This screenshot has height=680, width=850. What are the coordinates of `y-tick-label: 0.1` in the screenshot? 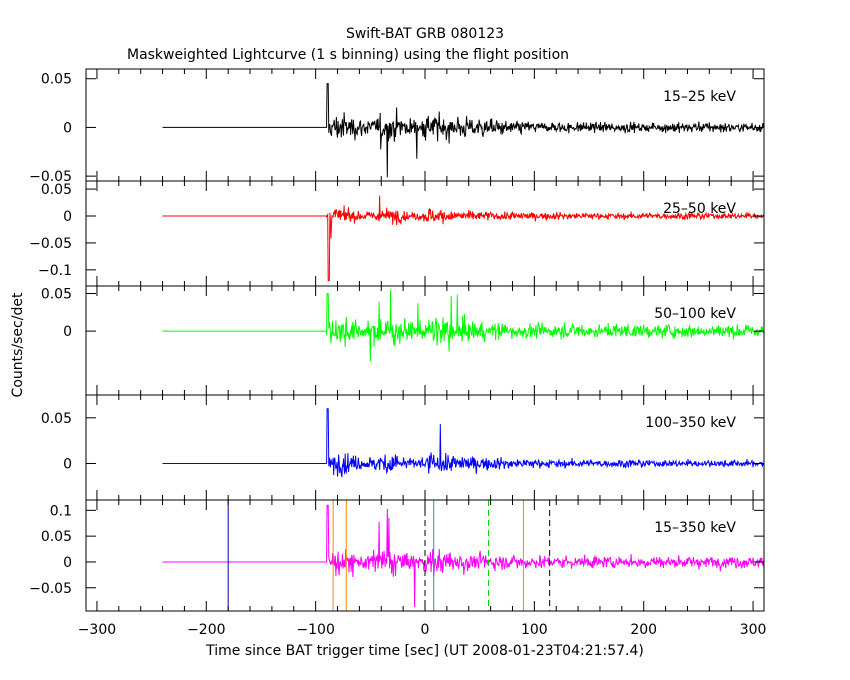 It's located at (61, 511).